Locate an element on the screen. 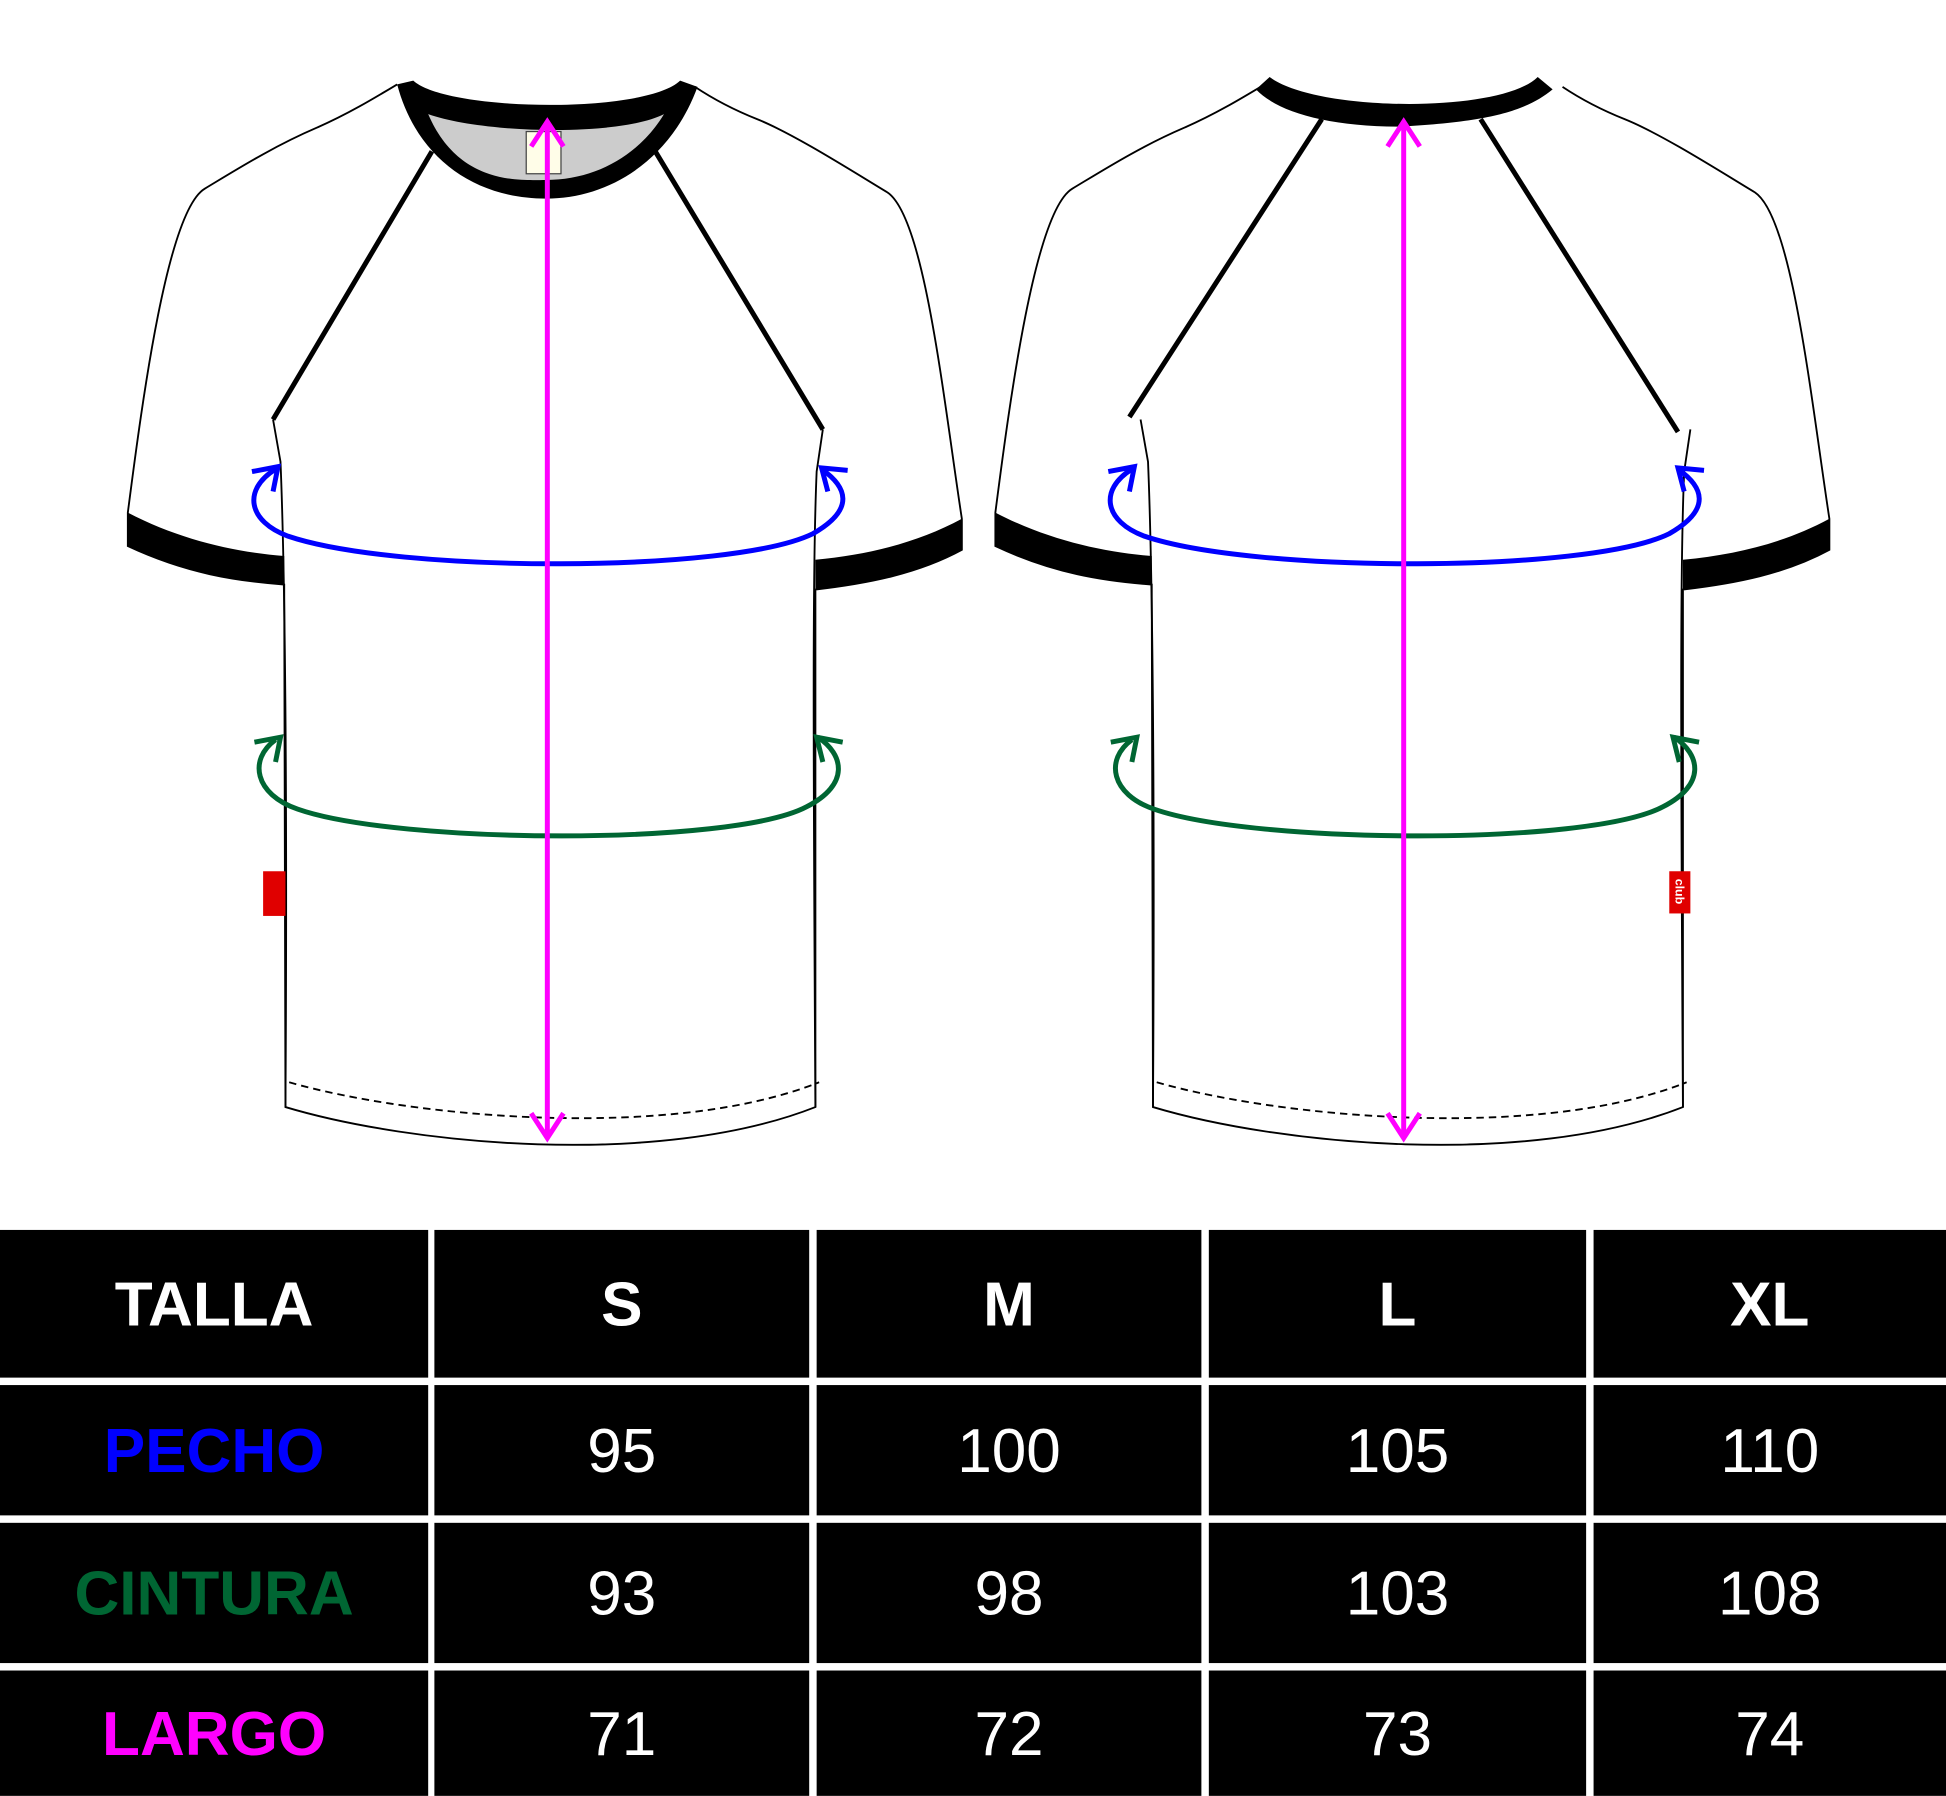  value-cintura-s: 93 is located at coordinates (622, 1593).